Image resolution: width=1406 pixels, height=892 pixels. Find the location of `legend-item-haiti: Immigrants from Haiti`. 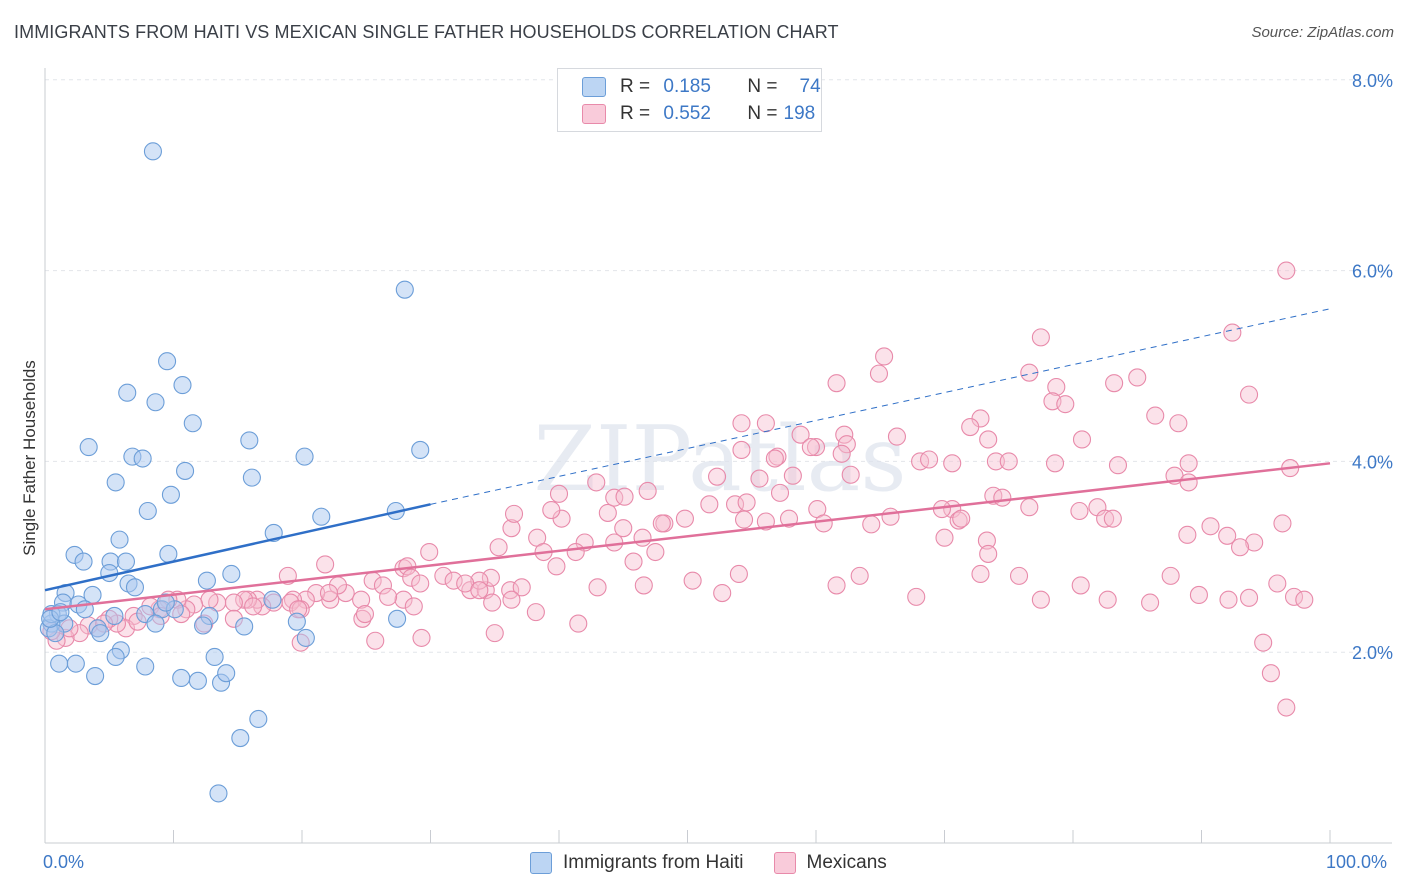

legend-item-haiti: Immigrants from Haiti is located at coordinates (637, 863).